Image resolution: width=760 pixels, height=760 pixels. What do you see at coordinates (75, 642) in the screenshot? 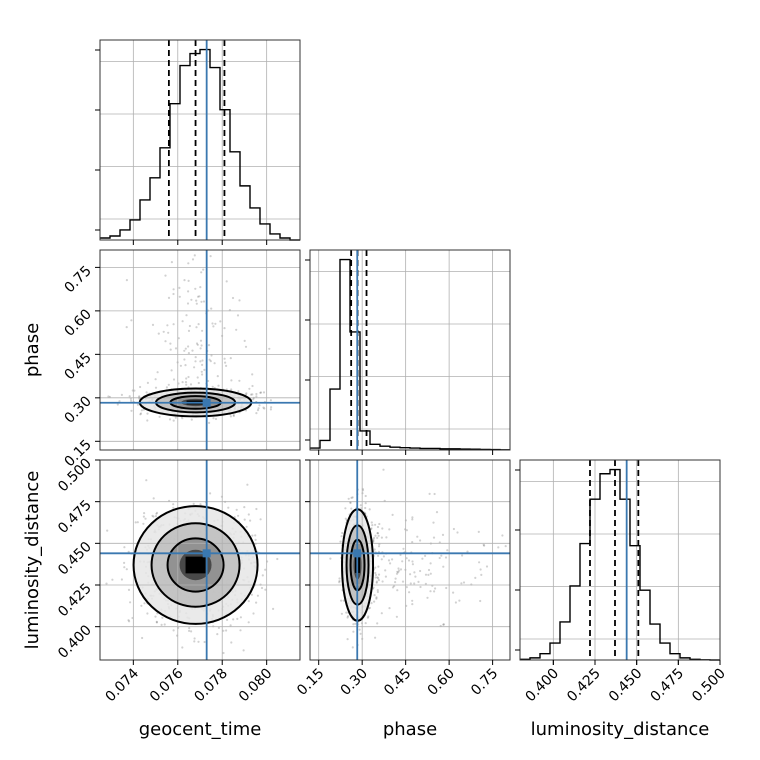
I see `ytick-label-luminosity_distance-0: 0.400` at bounding box center [75, 642].